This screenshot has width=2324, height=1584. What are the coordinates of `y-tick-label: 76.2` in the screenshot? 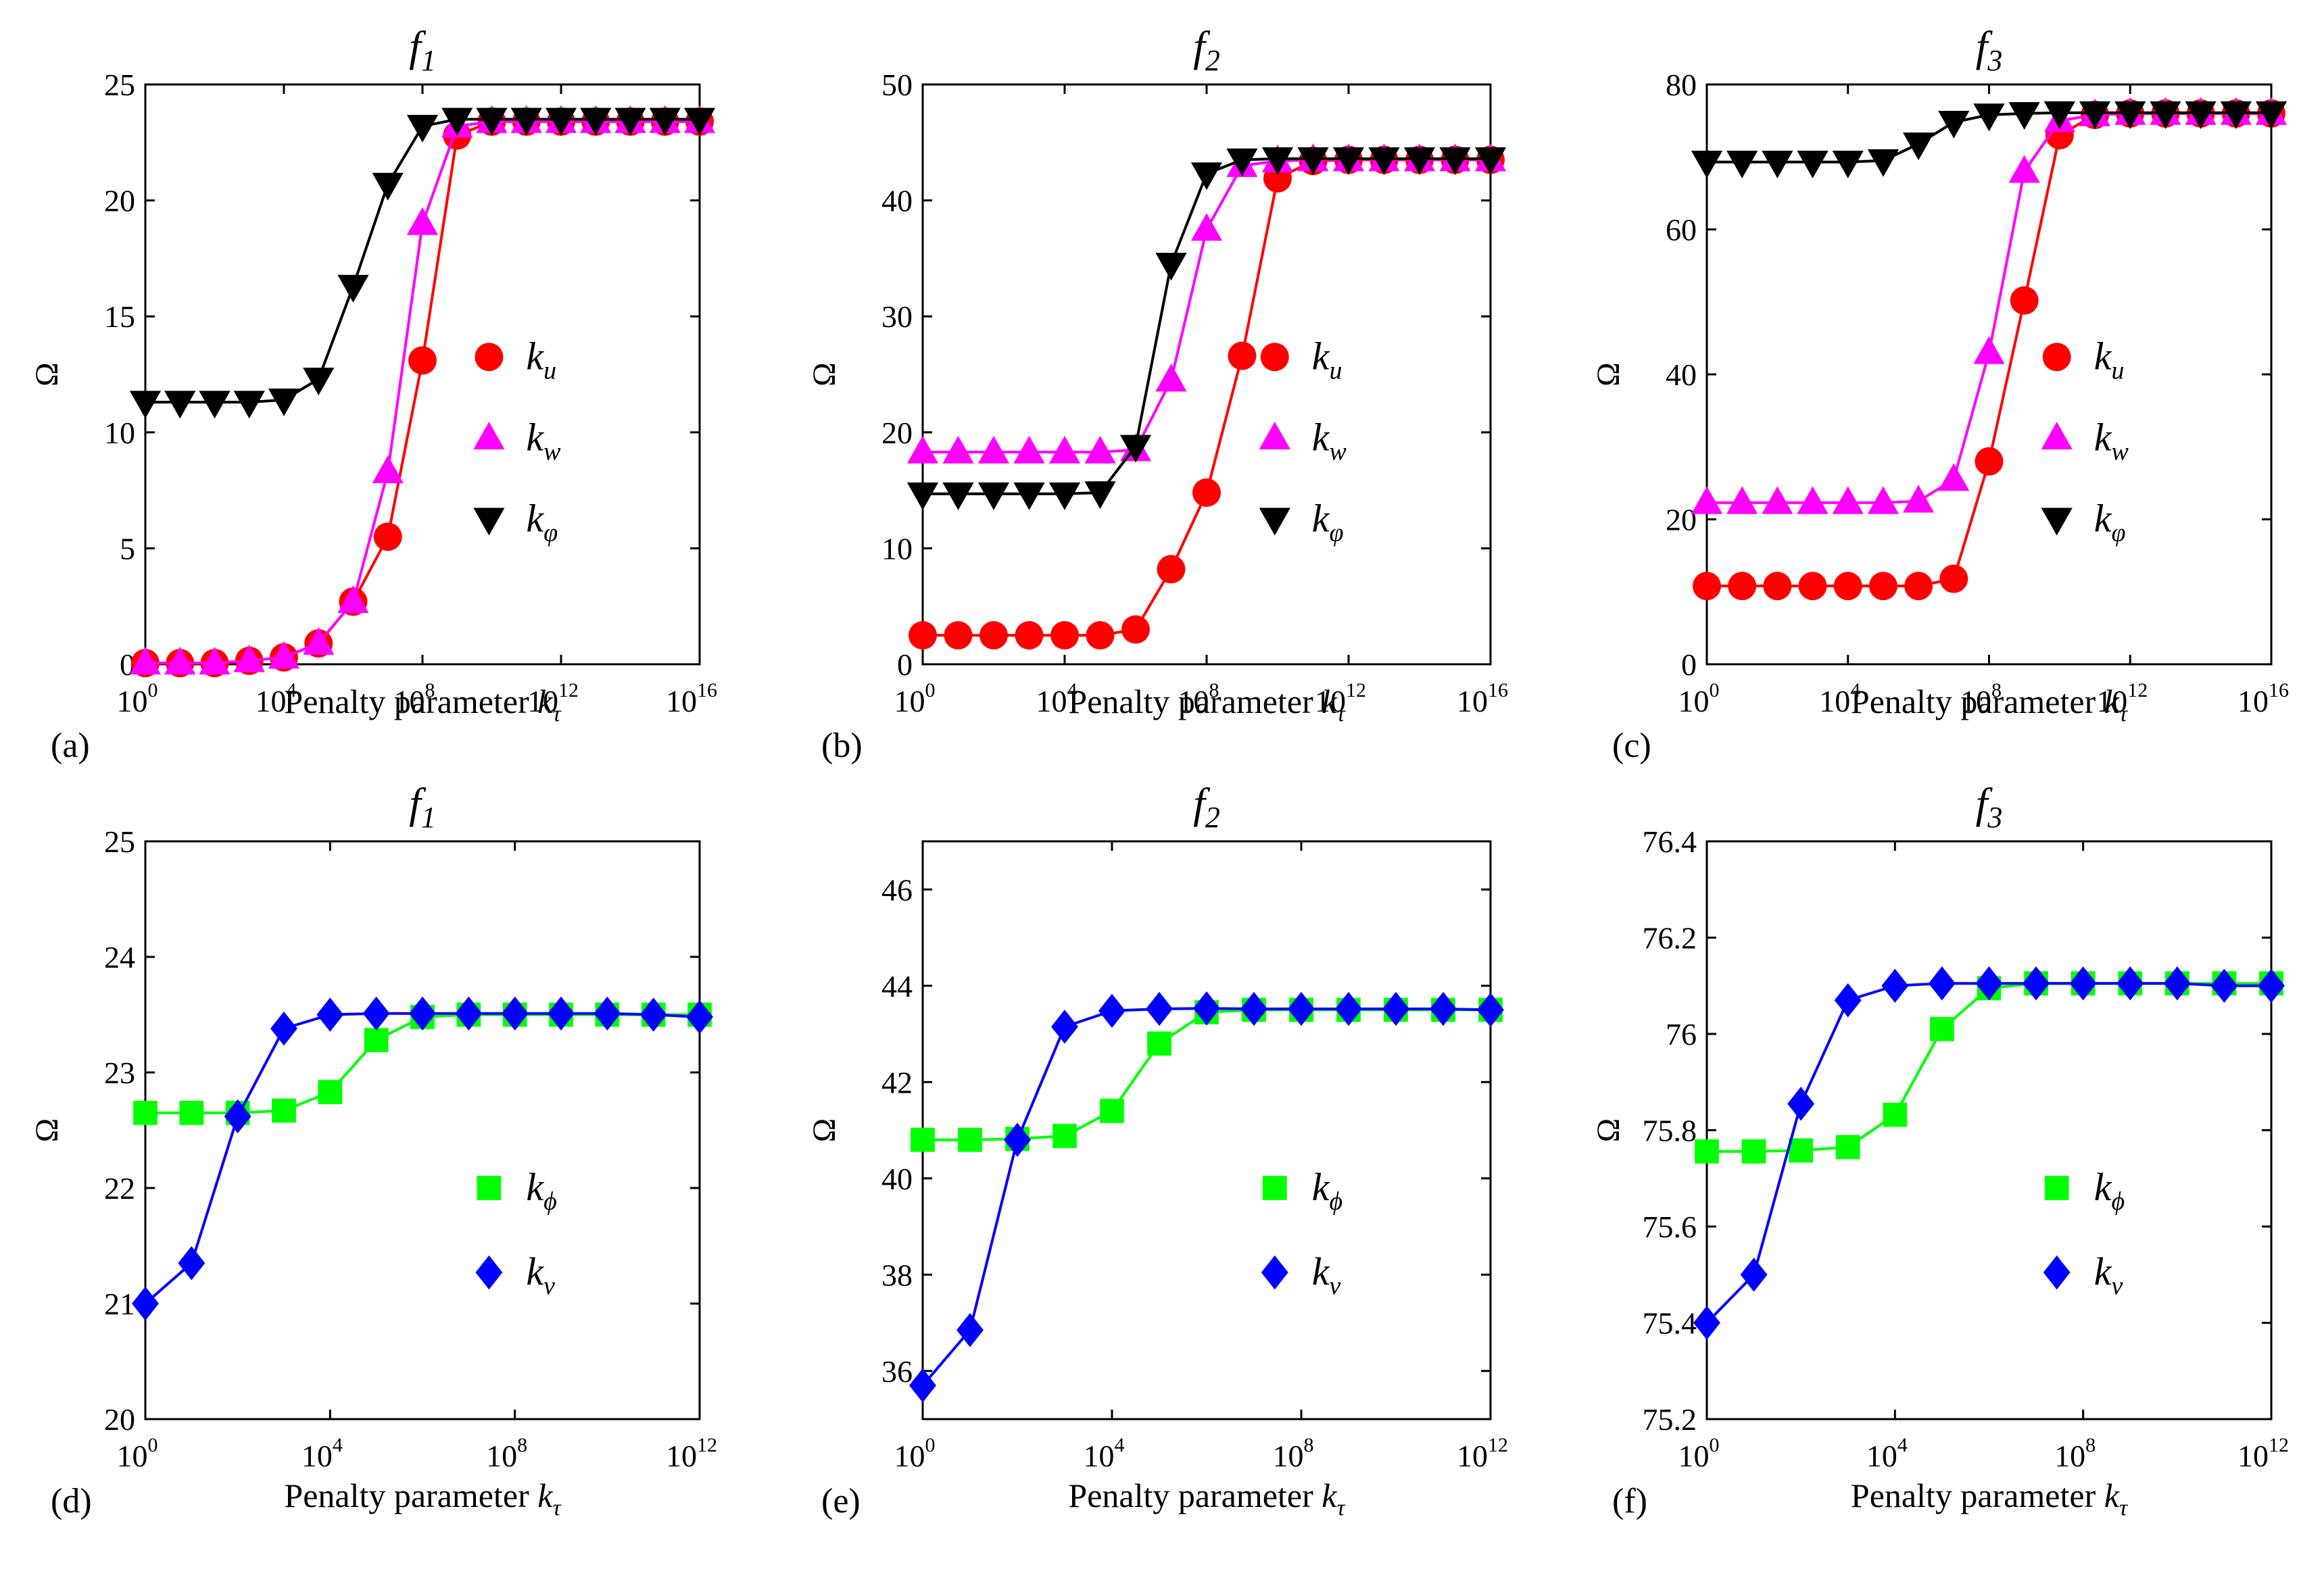 It's located at (1670, 938).